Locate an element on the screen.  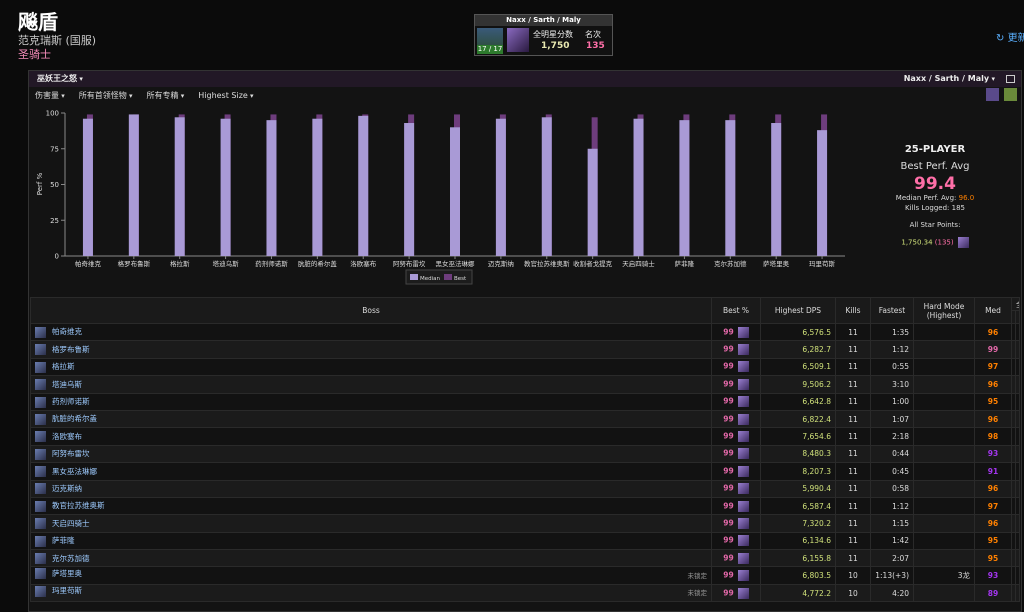
kills: 10 is located at coordinates (853, 593).